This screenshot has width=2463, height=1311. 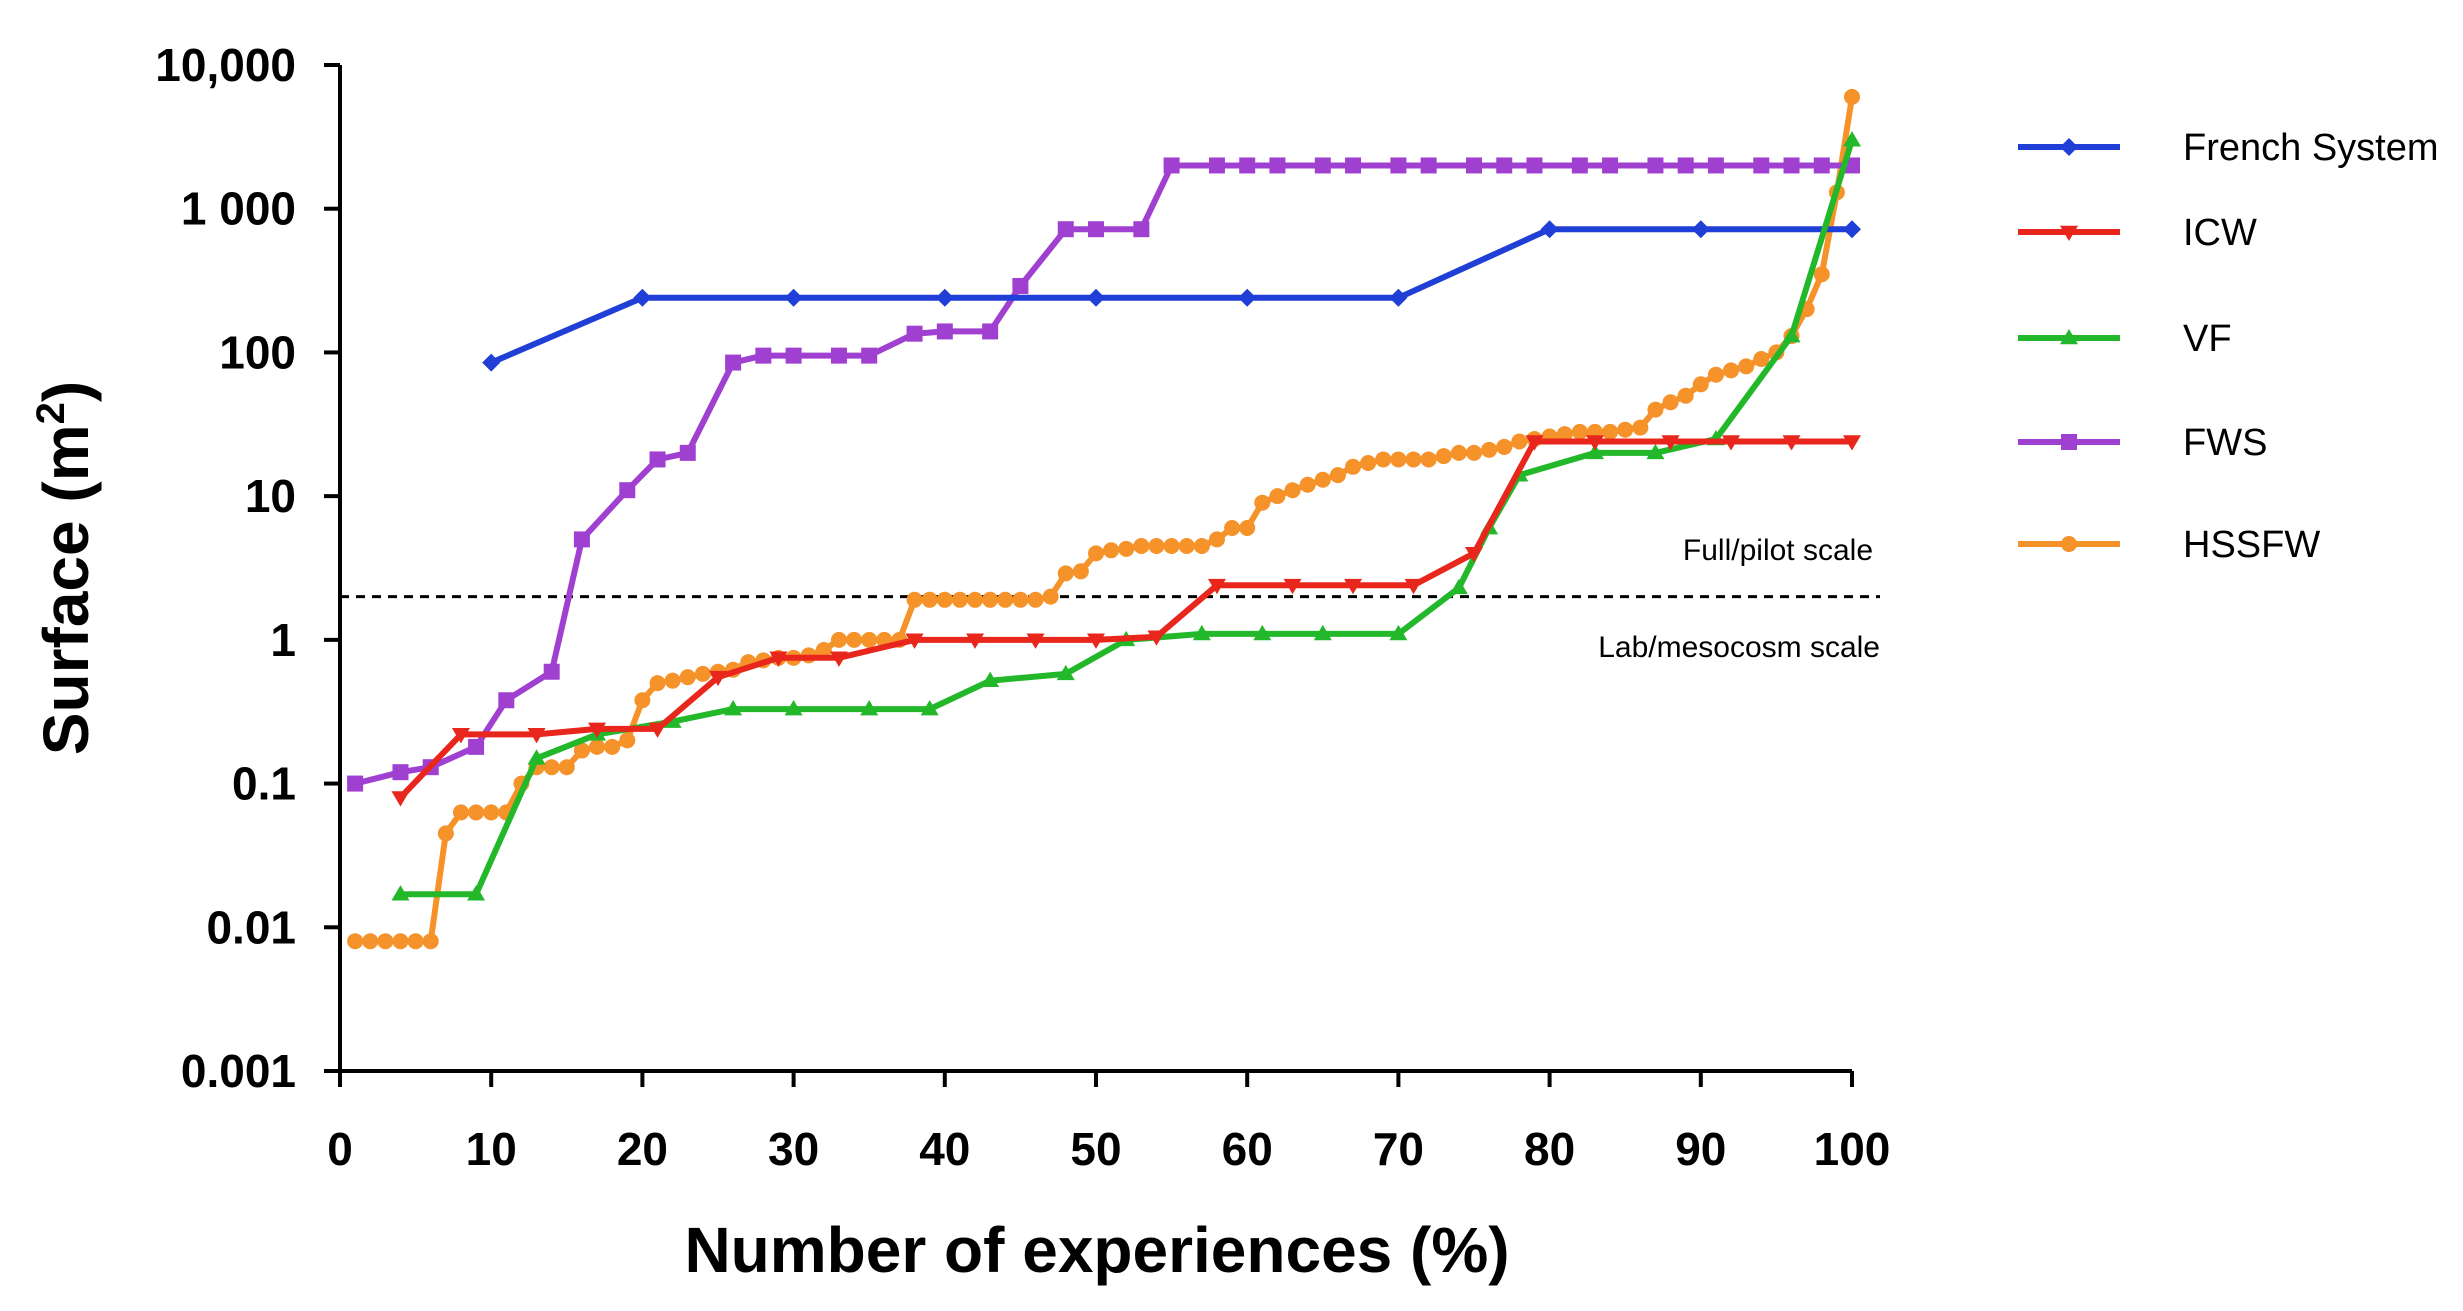 What do you see at coordinates (66, 391) in the screenshot?
I see `y-axis-title-close: )` at bounding box center [66, 391].